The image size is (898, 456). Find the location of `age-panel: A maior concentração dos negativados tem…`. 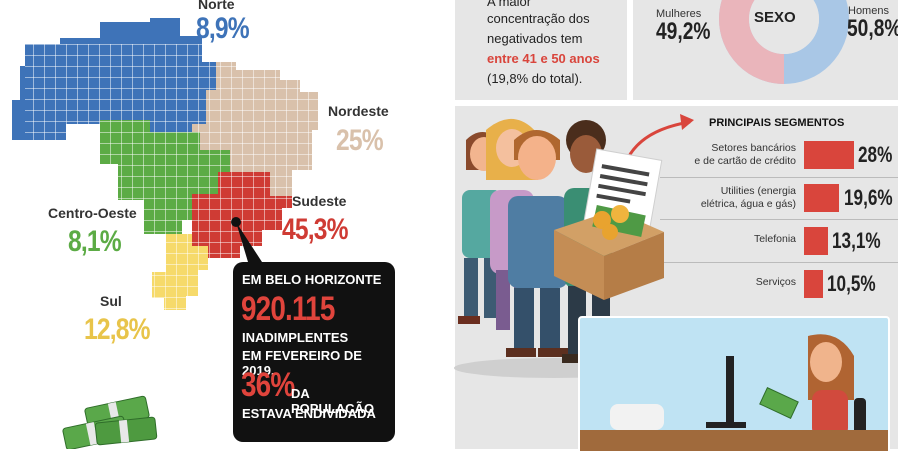

age-panel: A maior concentração dos negativados tem… is located at coordinates (541, 50).